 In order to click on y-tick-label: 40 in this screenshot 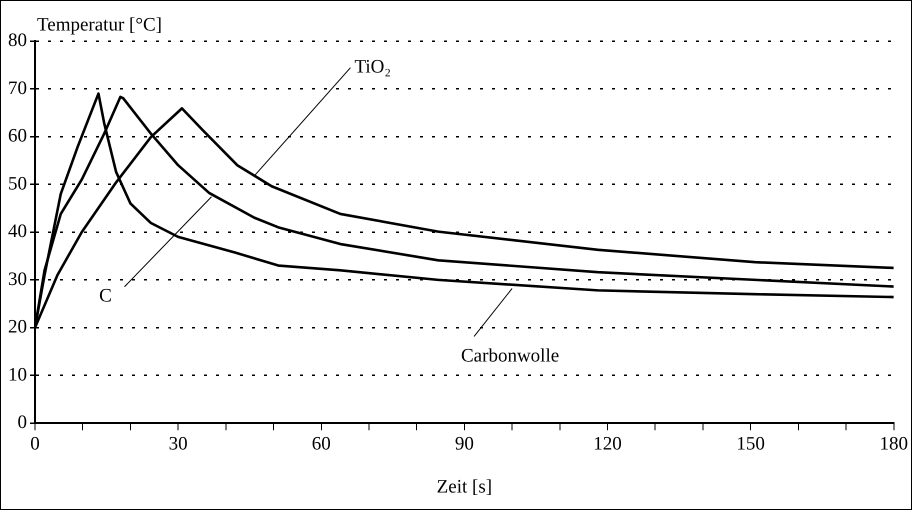, I will do `click(17, 231)`.